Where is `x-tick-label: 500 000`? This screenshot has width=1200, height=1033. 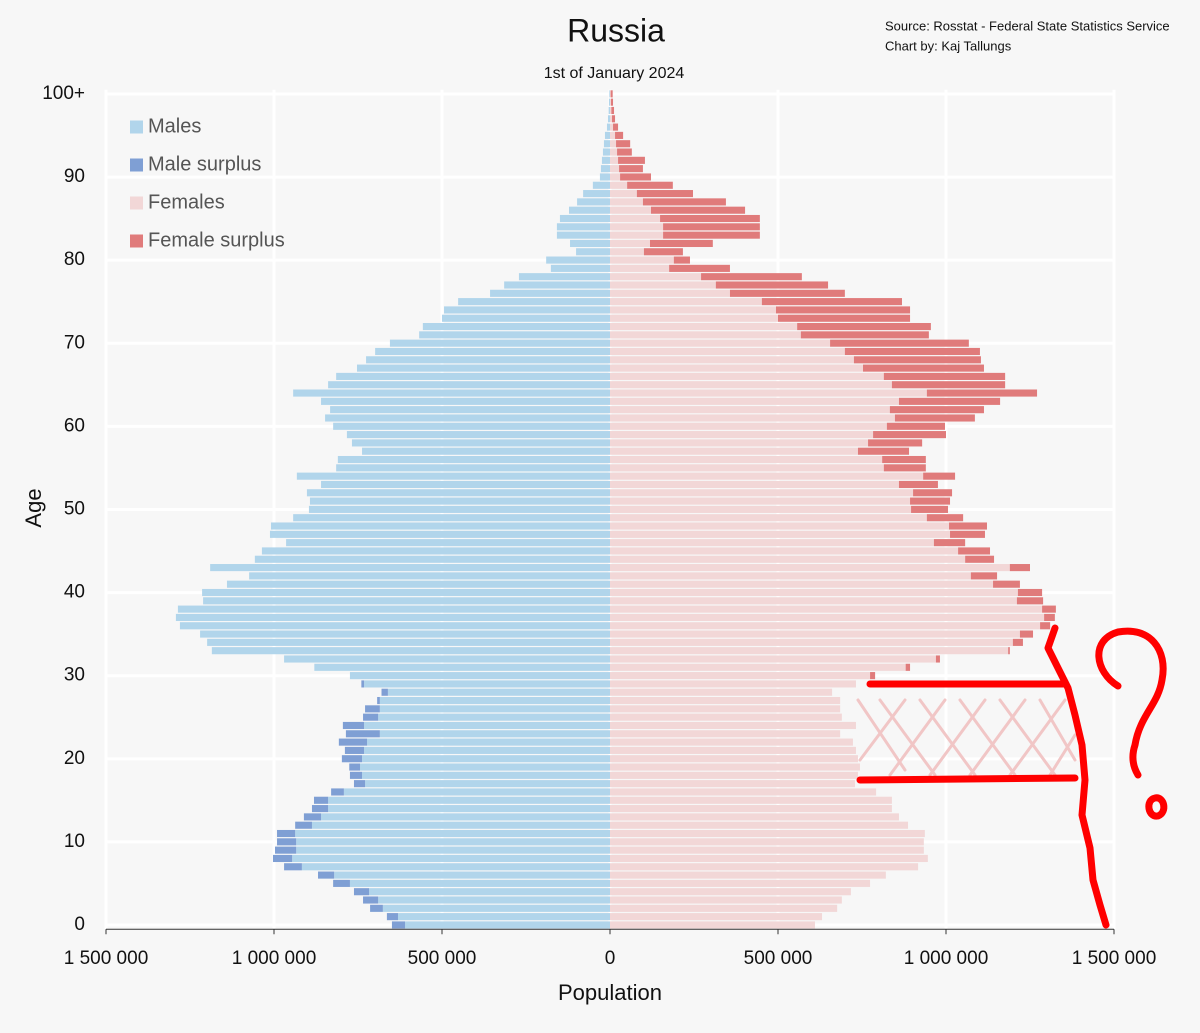
x-tick-label: 500 000 is located at coordinates (778, 958).